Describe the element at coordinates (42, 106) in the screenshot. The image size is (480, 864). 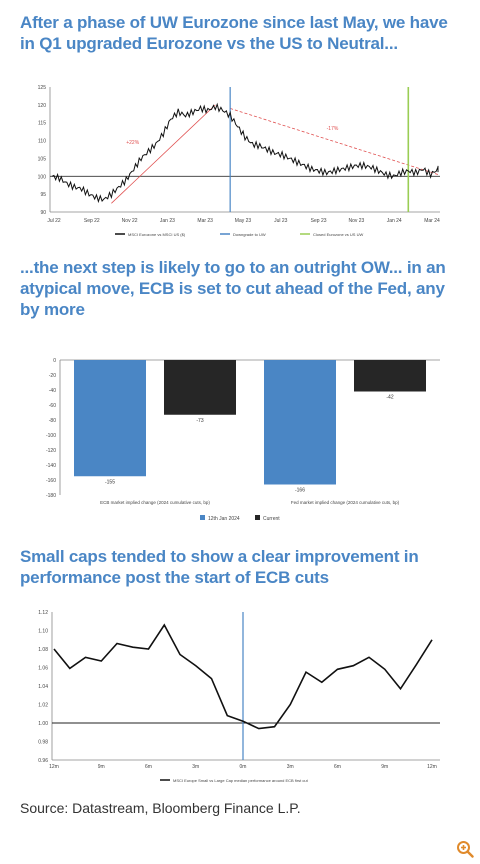
I see `chart-1-y-tick: 120` at that location.